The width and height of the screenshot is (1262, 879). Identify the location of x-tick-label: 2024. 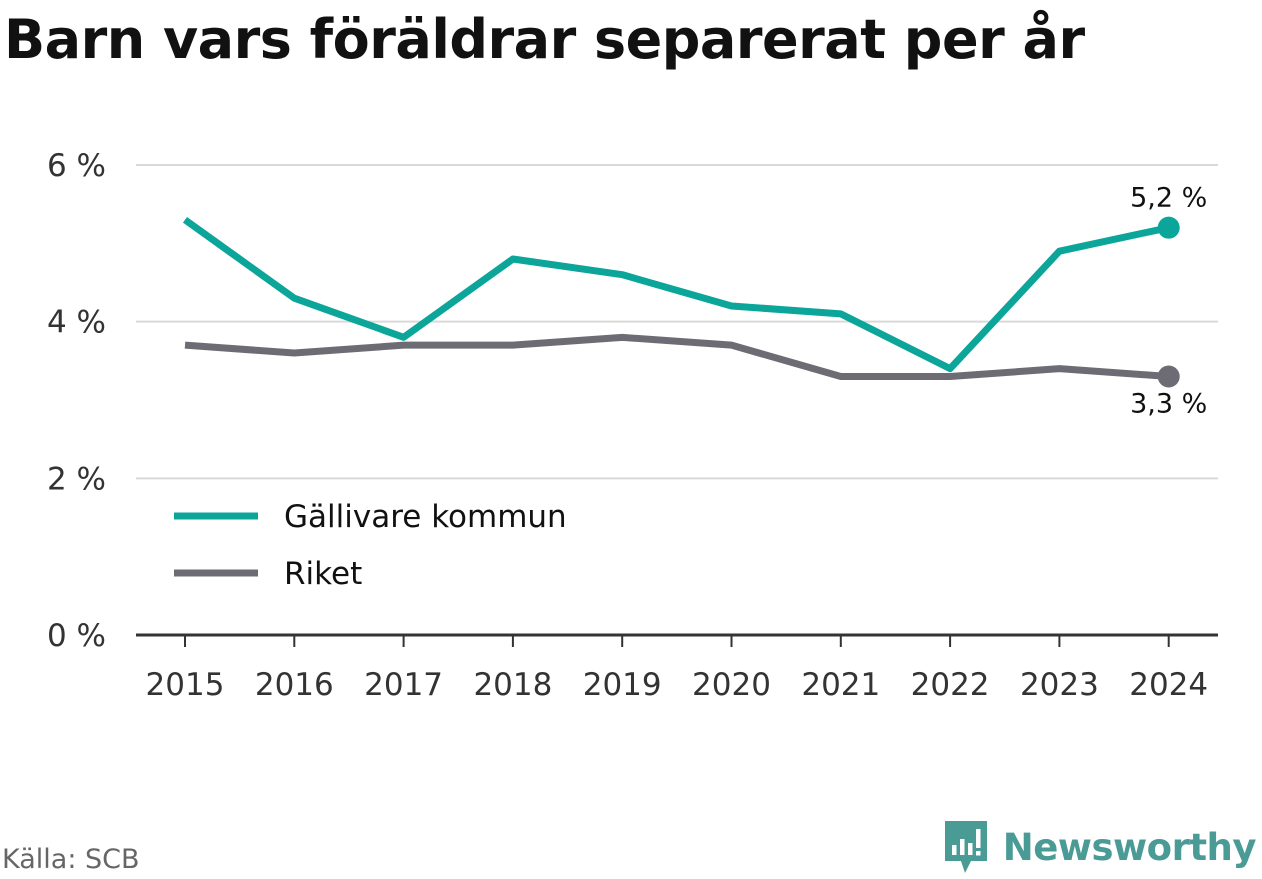
(1168, 685).